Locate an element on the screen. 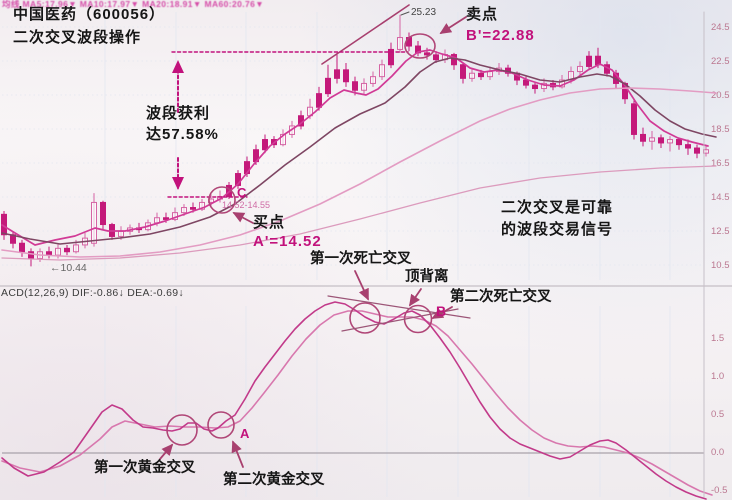 The height and width of the screenshot is (500, 732). death-cross-1-arrow is located at coordinates (361, 285).